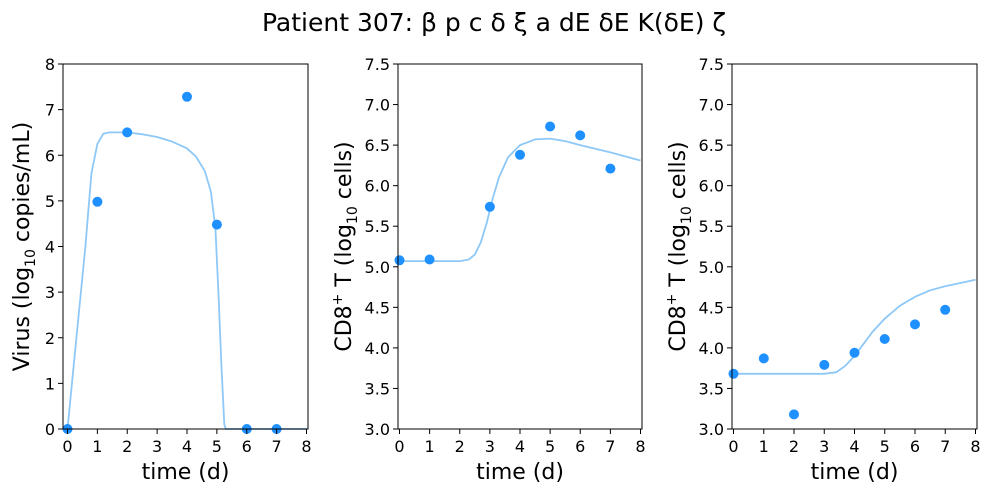  What do you see at coordinates (494, 22) in the screenshot?
I see `figure-title: Patient 307: β p c δ ξ a dE δE K(δE) ζ` at bounding box center [494, 22].